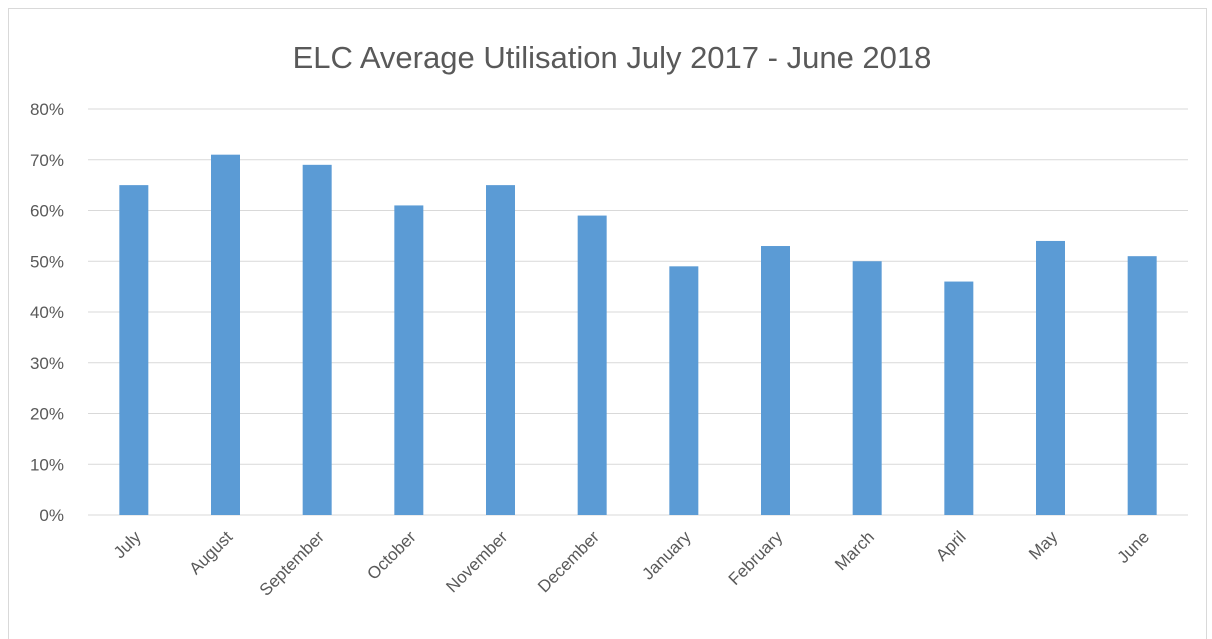  Describe the element at coordinates (666, 555) in the screenshot. I see `x-tick-label: January` at that location.